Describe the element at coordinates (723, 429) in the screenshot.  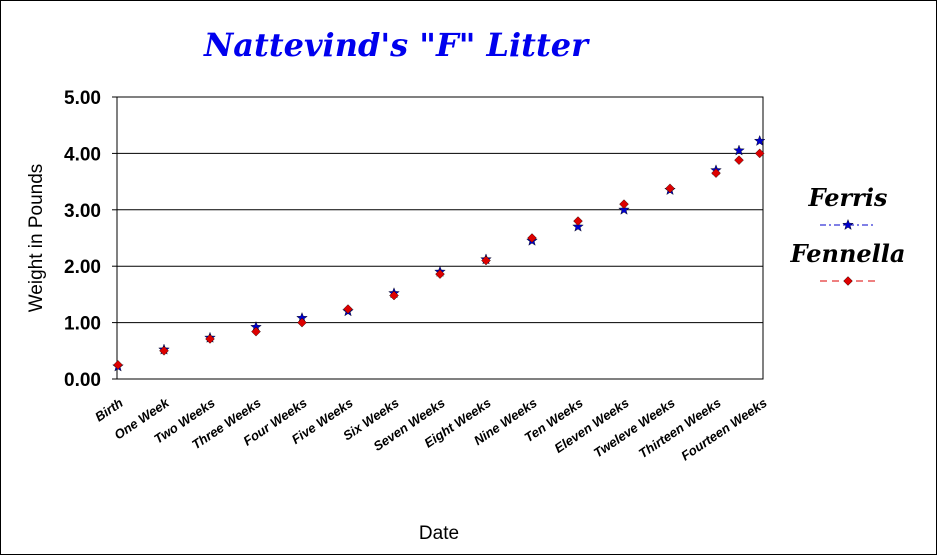
I see `x-tick-label: Fourteen Weeks` at that location.